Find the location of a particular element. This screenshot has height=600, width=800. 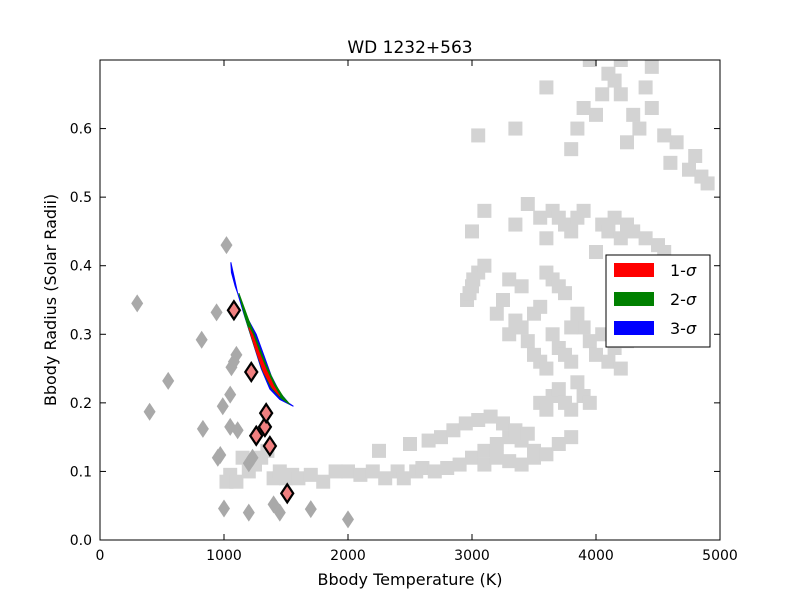

x-tick-label: 3000 is located at coordinates (472, 556).